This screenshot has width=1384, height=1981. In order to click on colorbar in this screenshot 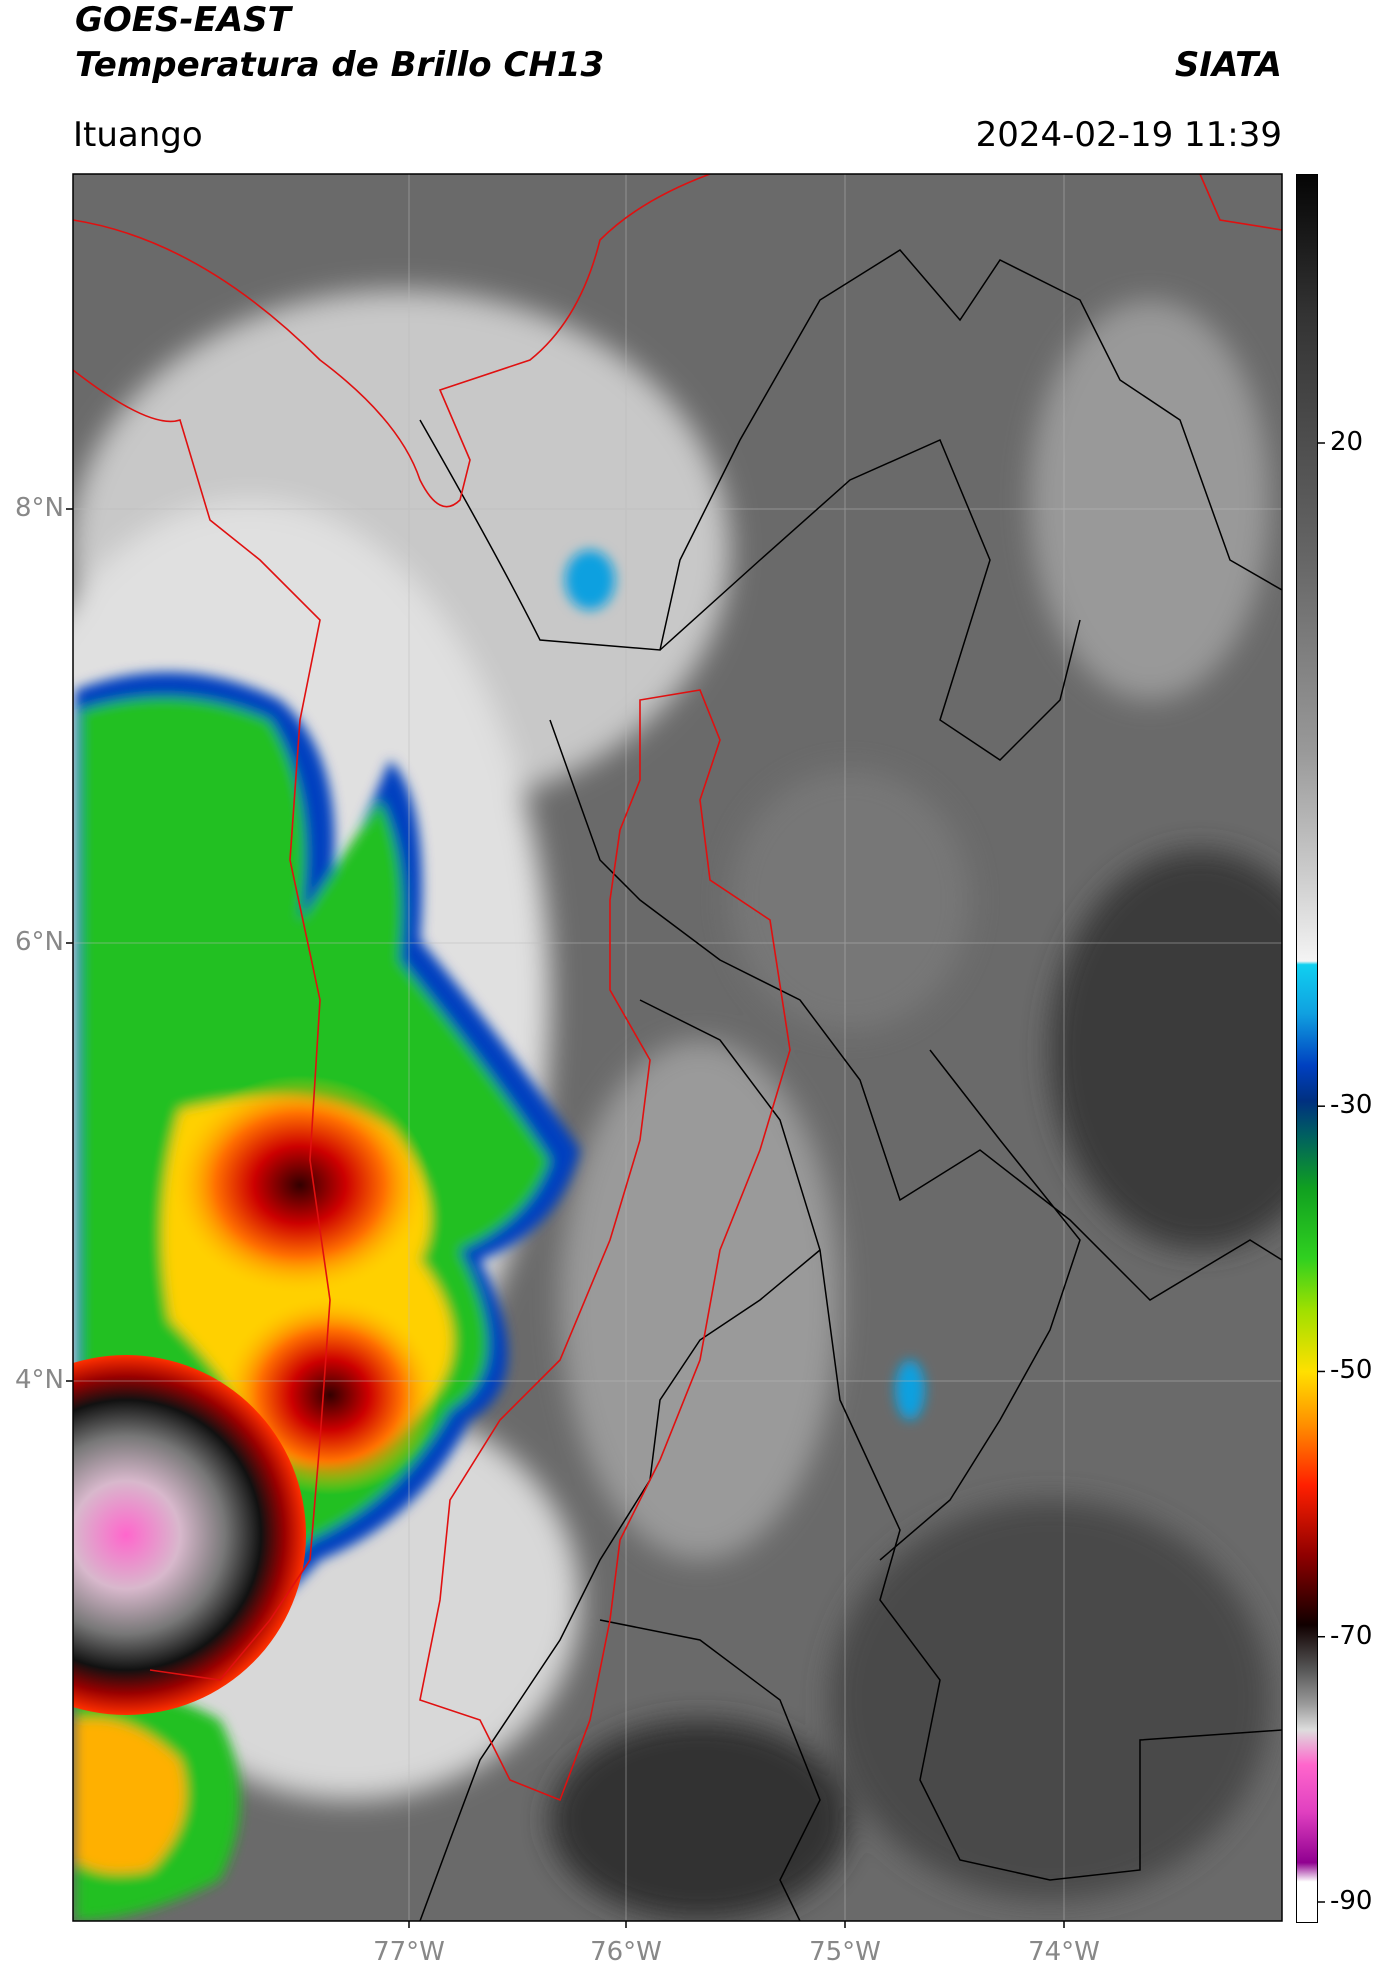, I will do `click(1307, 1048)`.